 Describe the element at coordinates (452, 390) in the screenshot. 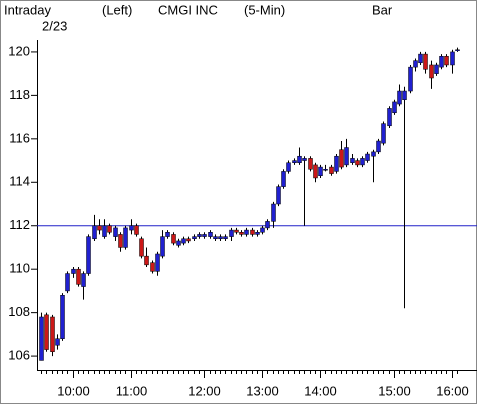

I see `x-tick-label: 16:00` at that location.